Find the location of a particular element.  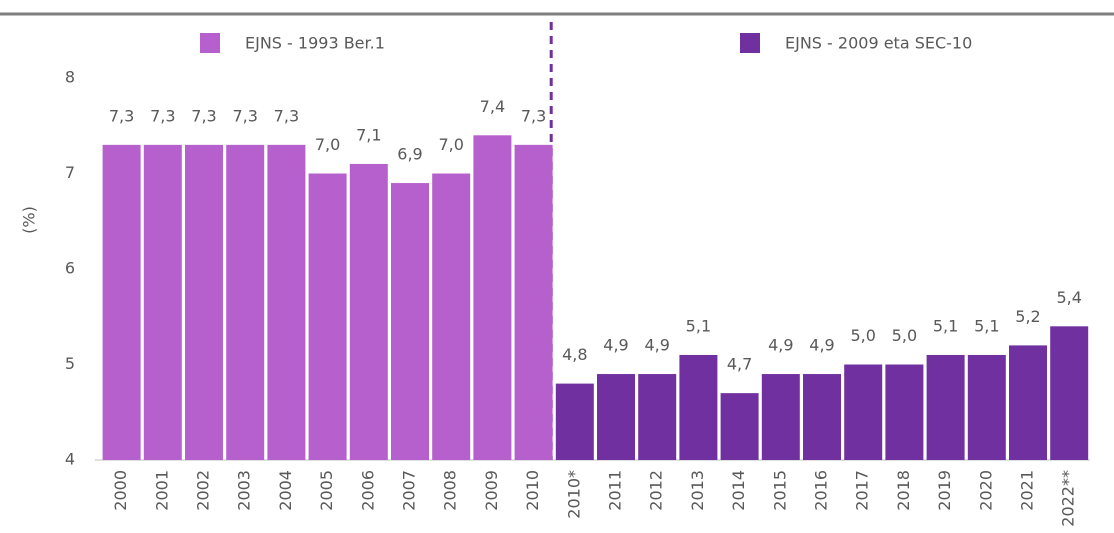

x-tick-label: 2010 is located at coordinates (532, 490).